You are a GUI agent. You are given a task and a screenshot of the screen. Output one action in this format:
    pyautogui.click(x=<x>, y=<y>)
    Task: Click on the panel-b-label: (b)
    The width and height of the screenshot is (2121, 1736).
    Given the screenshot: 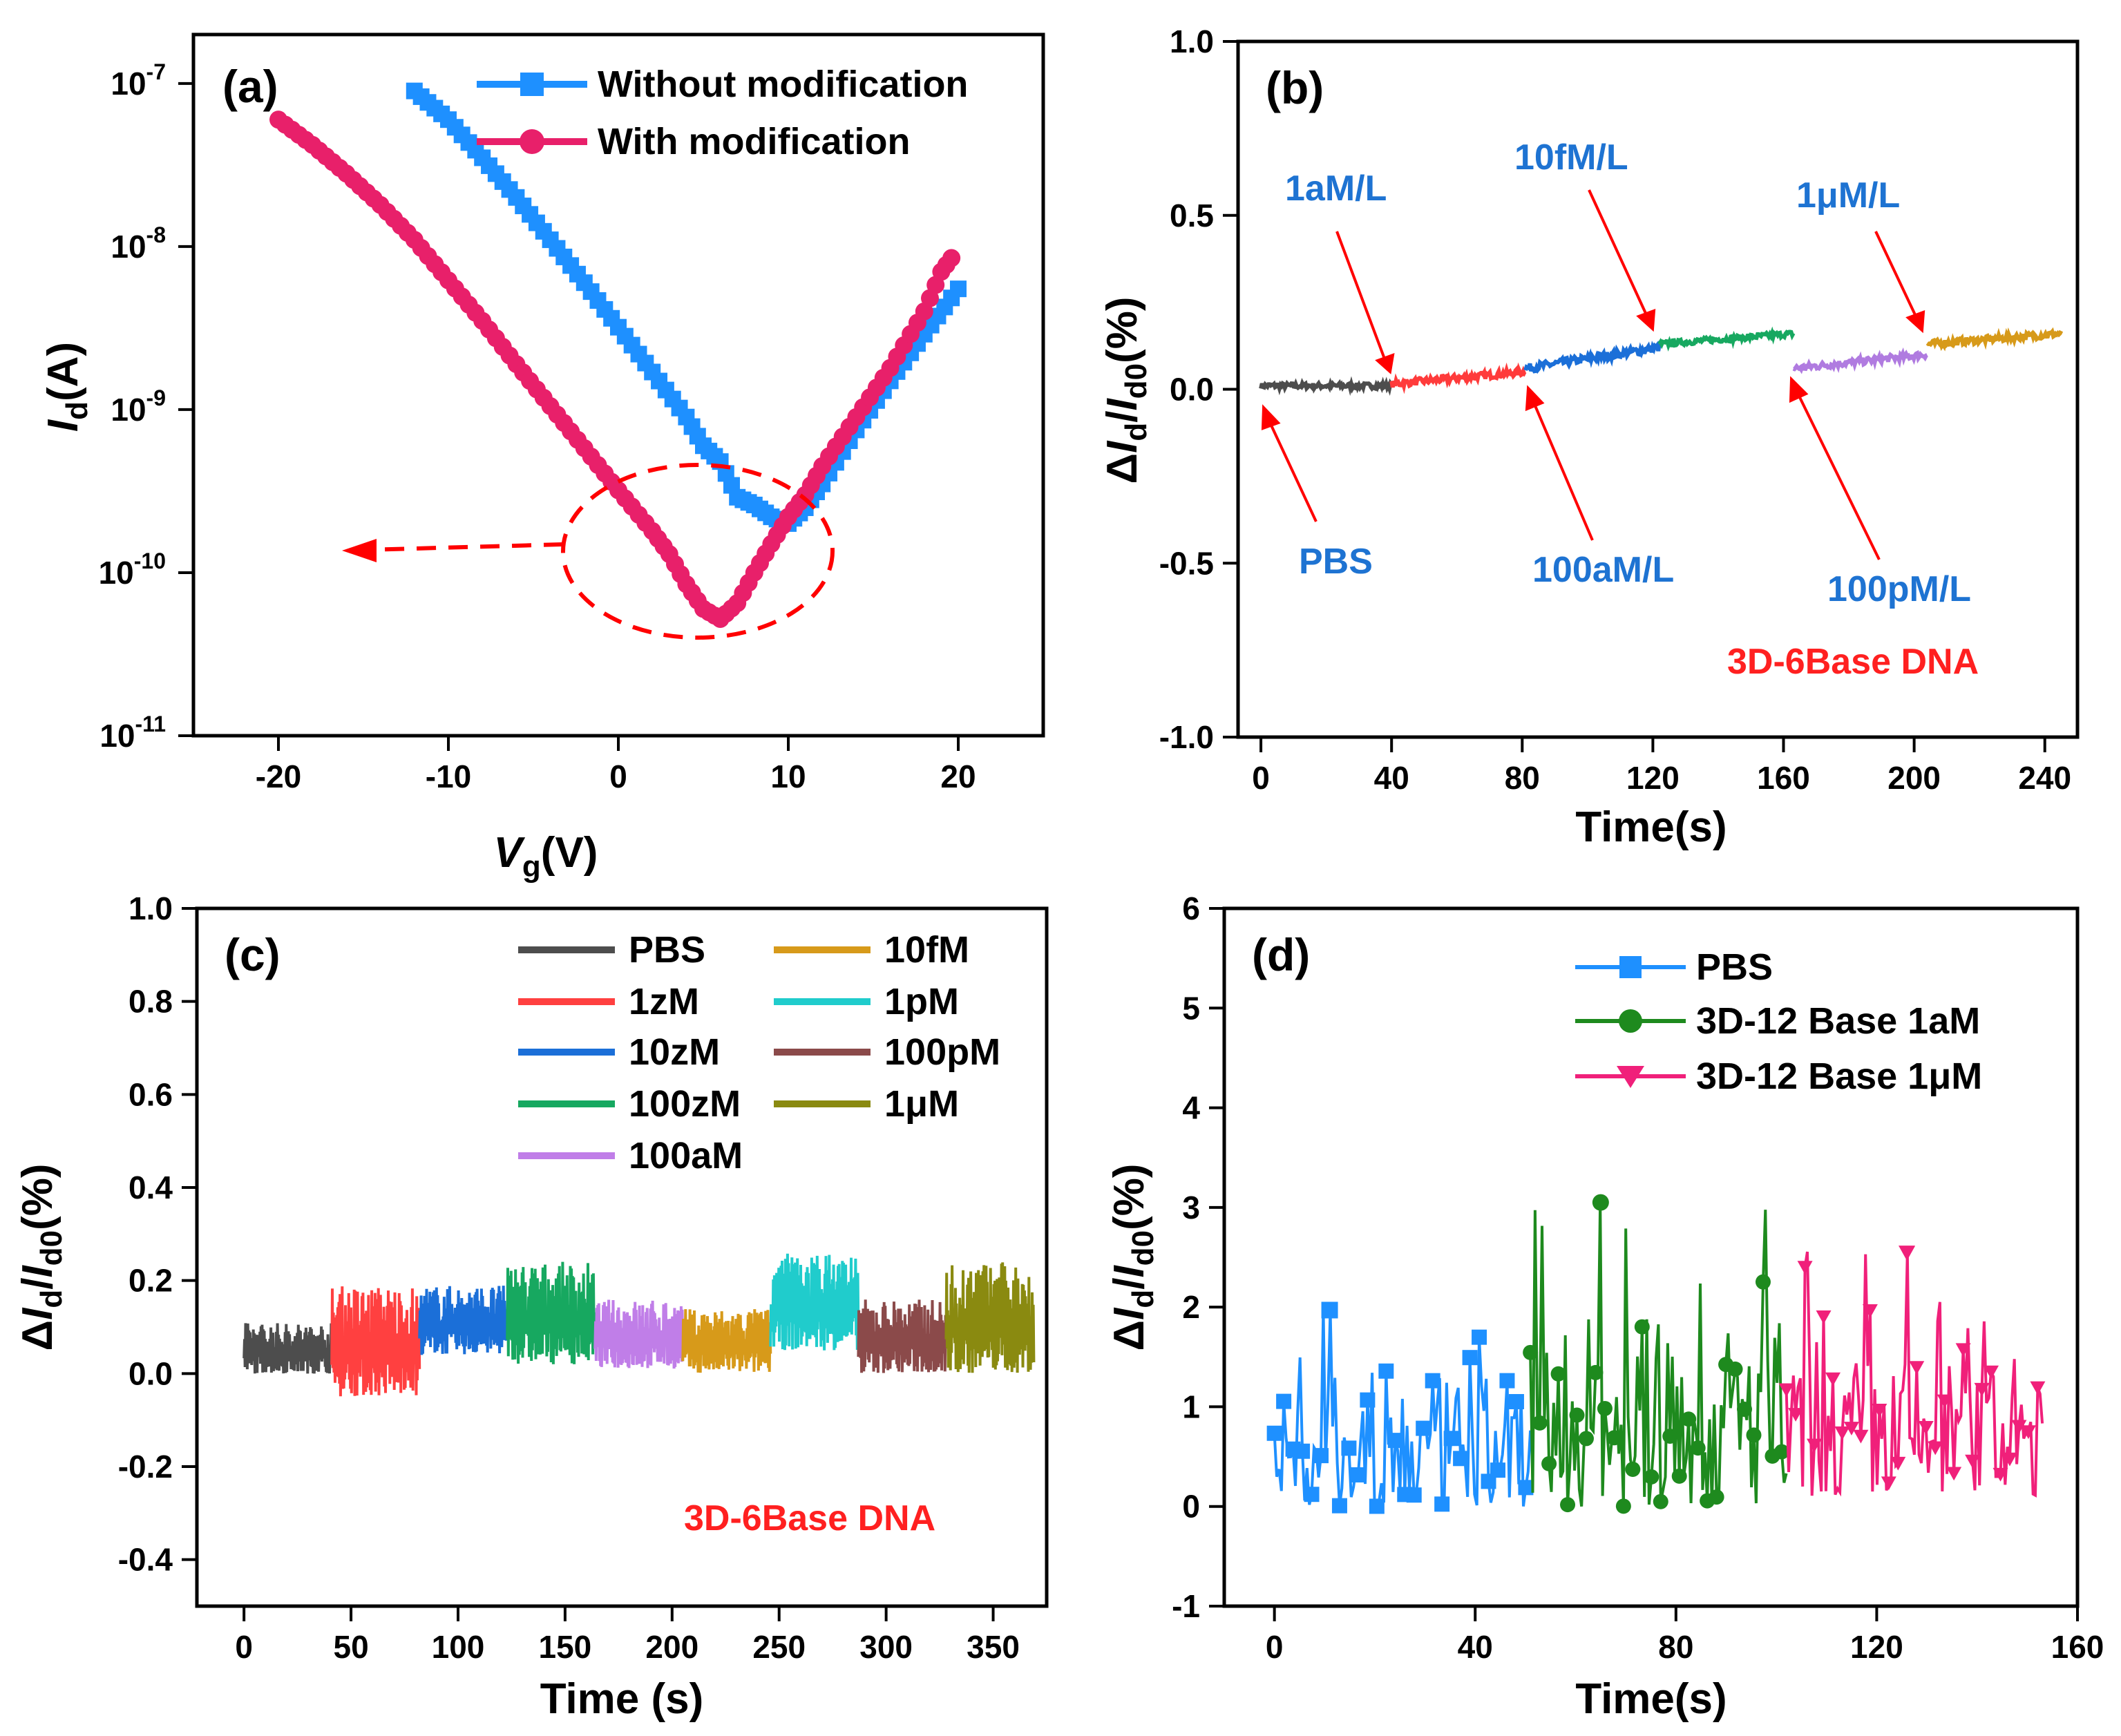 What is the action you would take?
    pyautogui.click(x=1295, y=87)
    